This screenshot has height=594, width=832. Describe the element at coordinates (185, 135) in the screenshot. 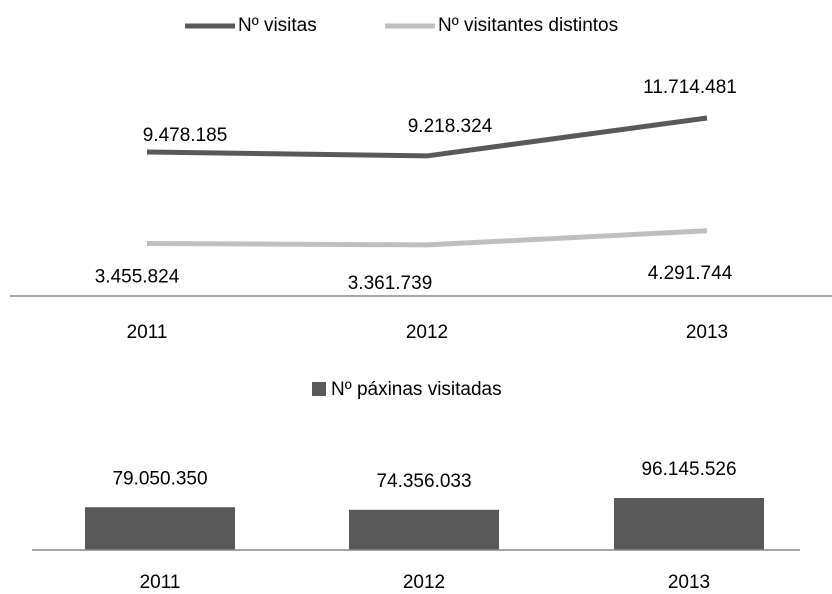

I see `data-label: 9.478.185` at that location.